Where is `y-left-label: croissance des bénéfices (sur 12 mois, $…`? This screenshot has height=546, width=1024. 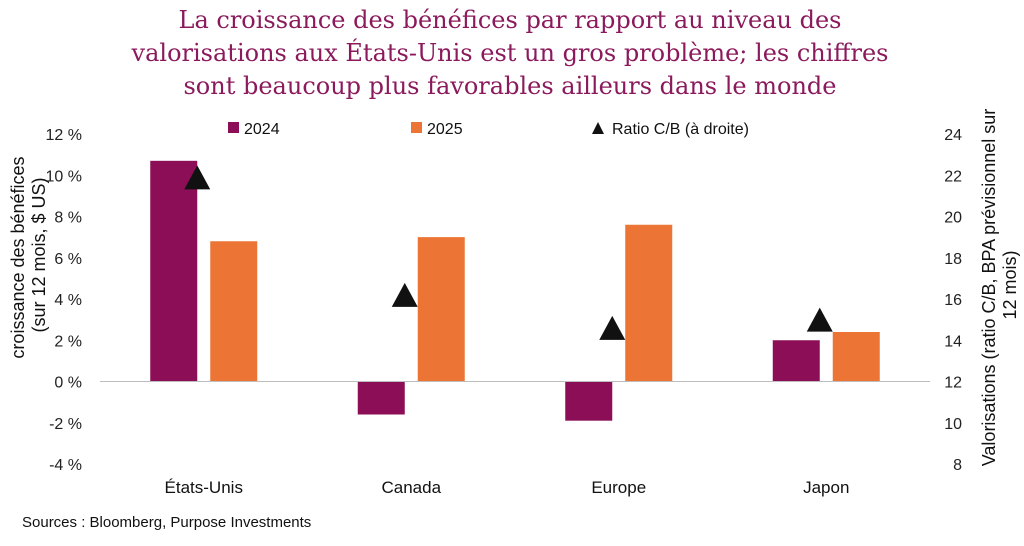 y-left-label: croissance des bénéfices (sur 12 mois, $… is located at coordinates (28, 254).